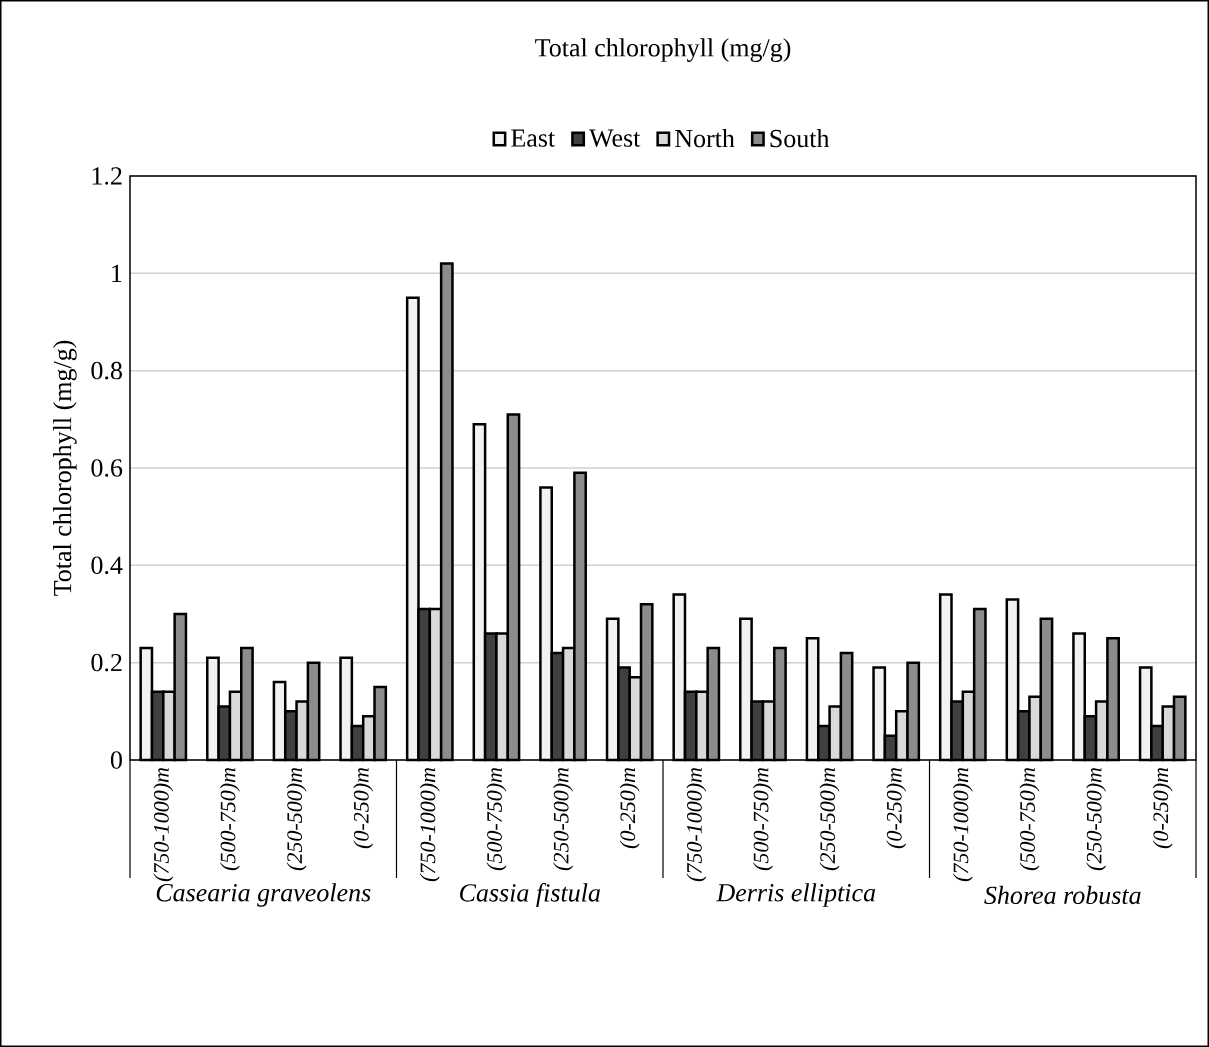  What do you see at coordinates (263, 895) in the screenshot?
I see `text: Casearia graveolens` at bounding box center [263, 895].